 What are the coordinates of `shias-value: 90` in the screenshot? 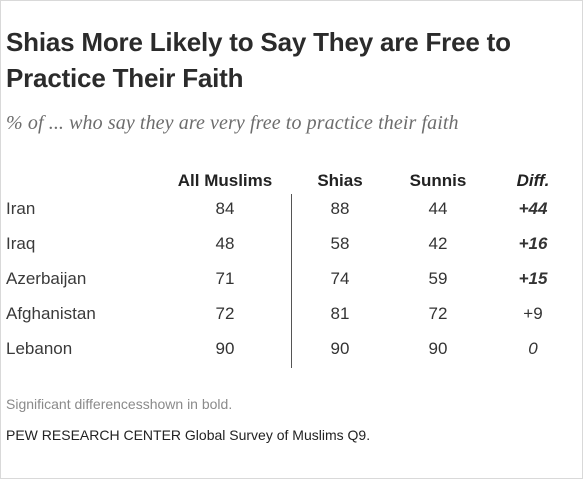 It's located at (340, 348).